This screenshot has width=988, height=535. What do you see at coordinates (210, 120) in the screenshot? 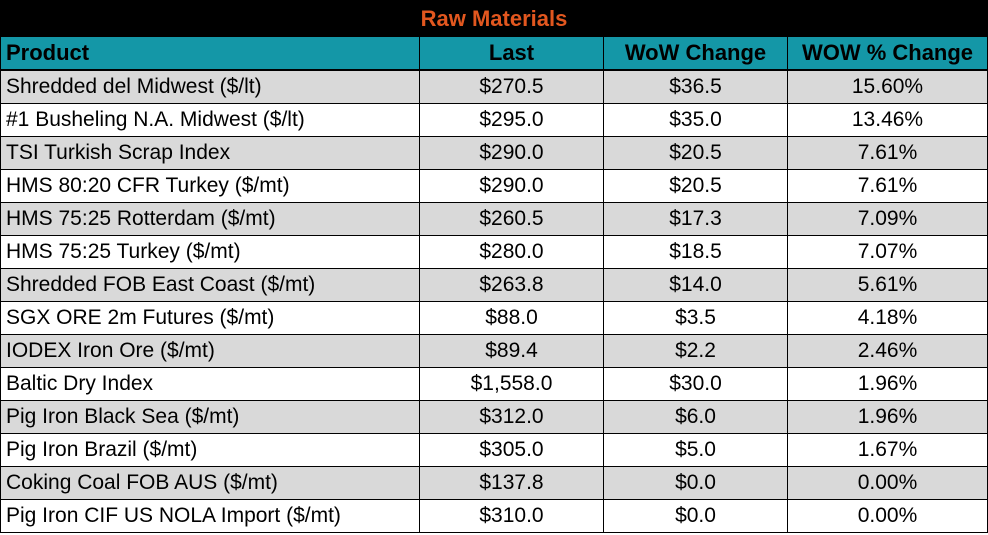
I see `cell-product: #1 Busheling N.A. Midwest ($/lt)` at bounding box center [210, 120].